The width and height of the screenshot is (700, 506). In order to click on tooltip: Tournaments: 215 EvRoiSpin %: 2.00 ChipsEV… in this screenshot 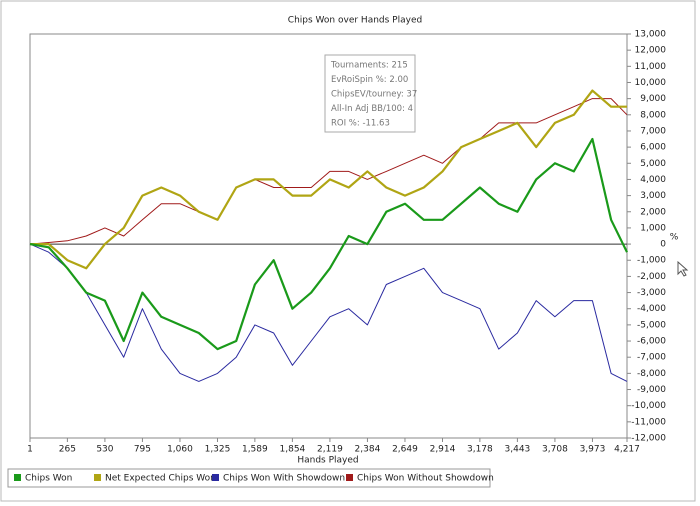, I will do `click(370, 93)`.